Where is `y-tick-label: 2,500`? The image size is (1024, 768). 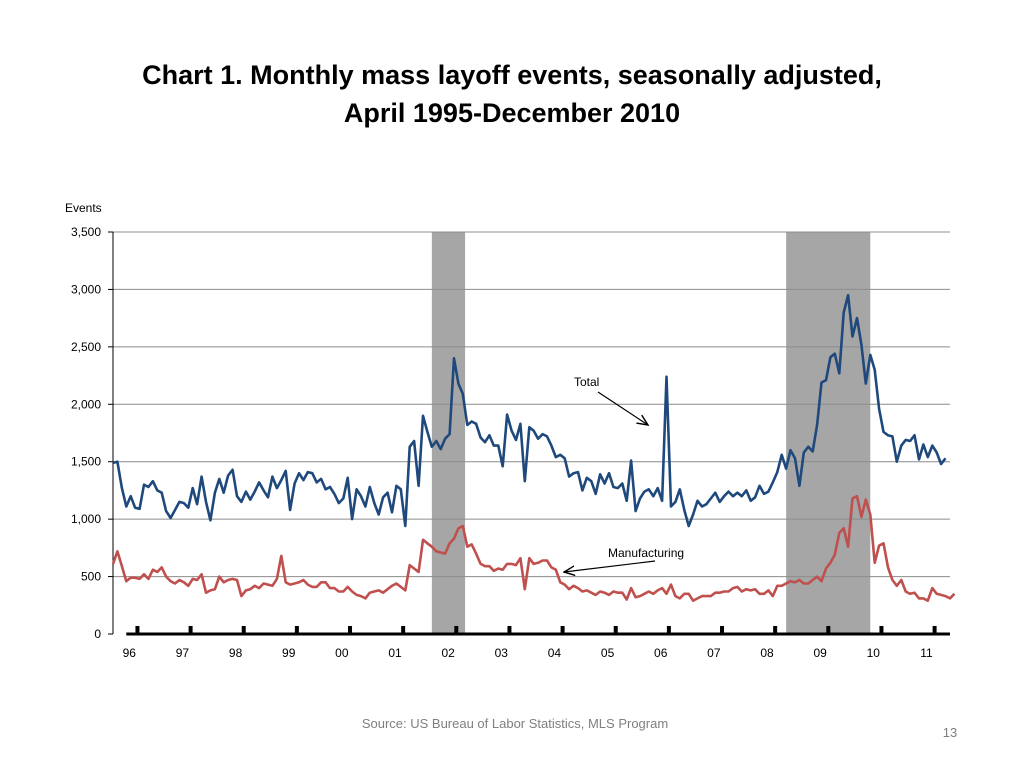 y-tick-label: 2,500 is located at coordinates (86, 347).